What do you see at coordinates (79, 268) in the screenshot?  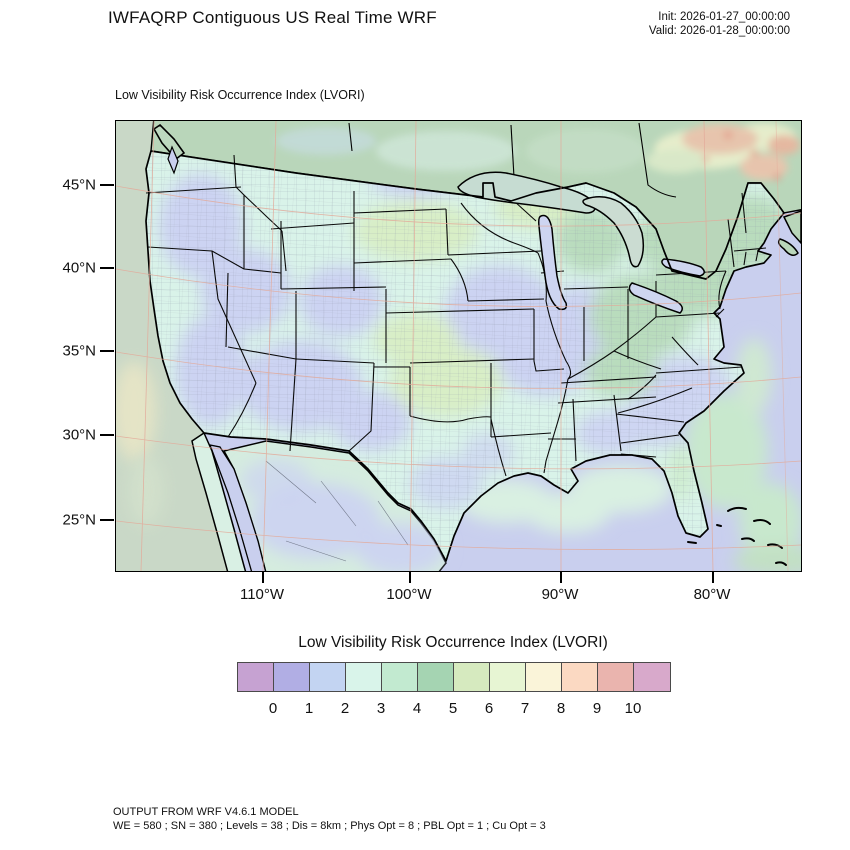 I see `lat-tick-label: 40°N` at bounding box center [79, 268].